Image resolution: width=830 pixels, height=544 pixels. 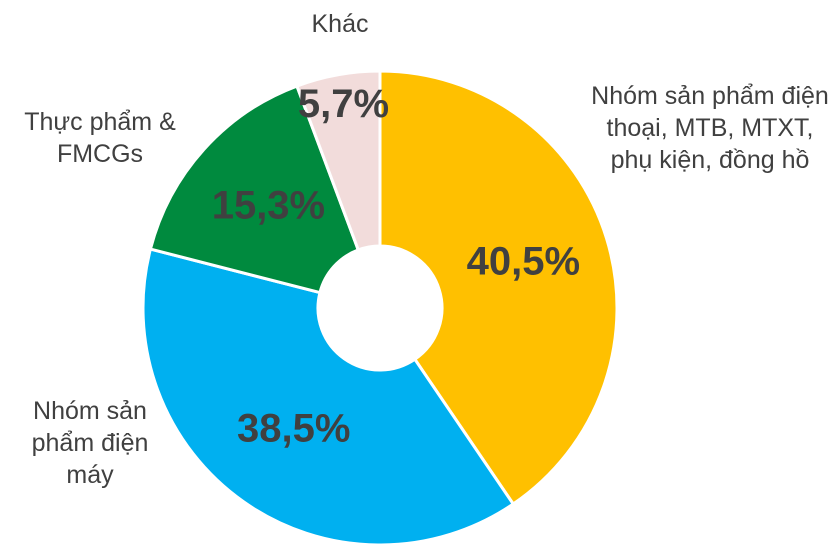 I want to click on value-label: 5,7%, so click(x=343, y=104).